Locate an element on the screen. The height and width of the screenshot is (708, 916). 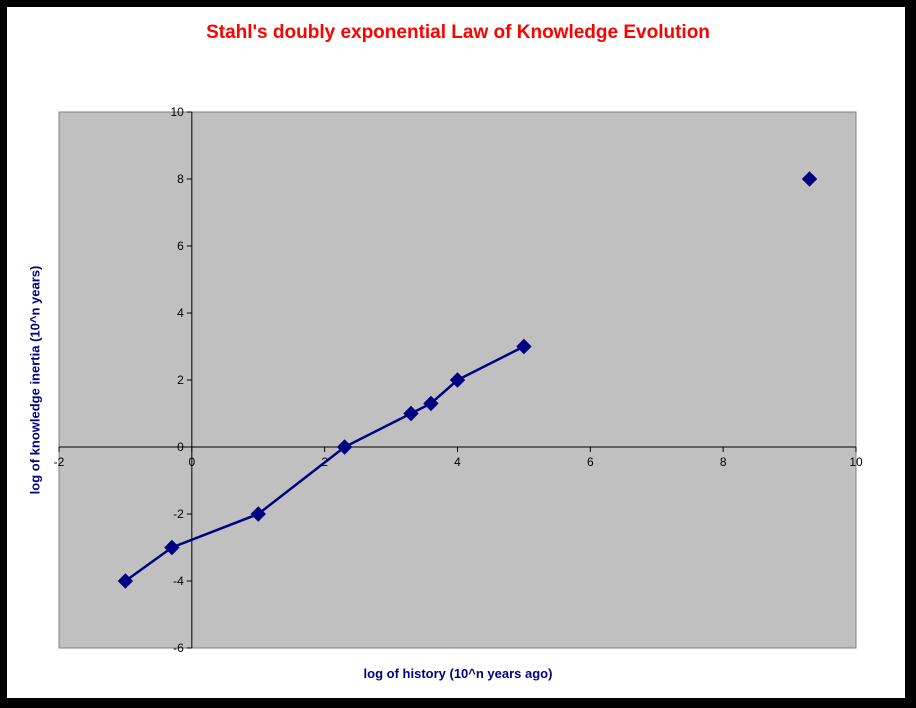
y-tick-label: -4 is located at coordinates (178, 581).